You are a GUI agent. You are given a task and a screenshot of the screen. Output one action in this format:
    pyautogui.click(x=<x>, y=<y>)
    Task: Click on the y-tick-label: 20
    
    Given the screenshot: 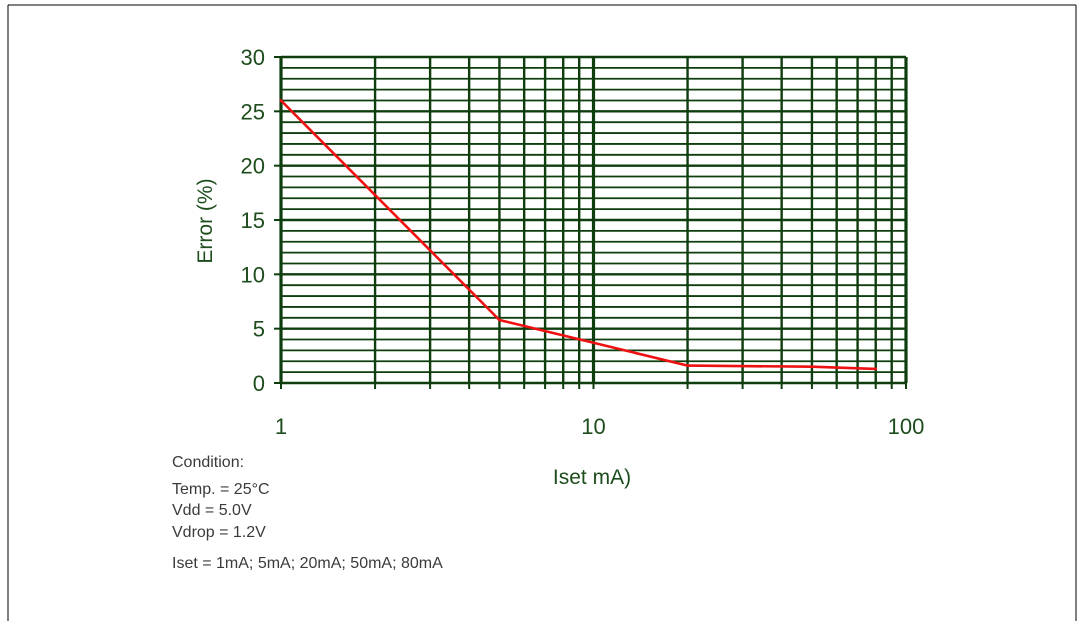 What is the action you would take?
    pyautogui.click(x=253, y=166)
    